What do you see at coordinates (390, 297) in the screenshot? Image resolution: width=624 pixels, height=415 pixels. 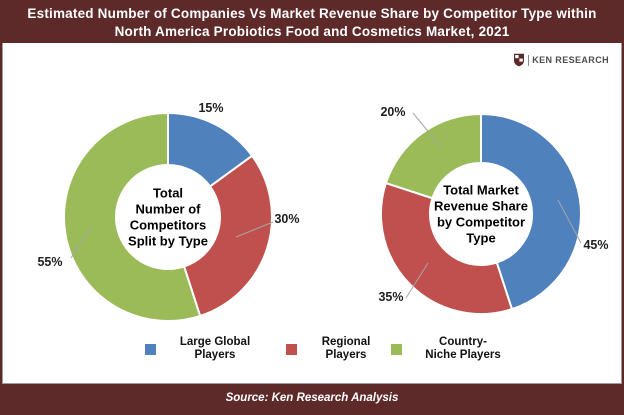 I see `slice-percent-label-regional-players: 35%` at bounding box center [390, 297].